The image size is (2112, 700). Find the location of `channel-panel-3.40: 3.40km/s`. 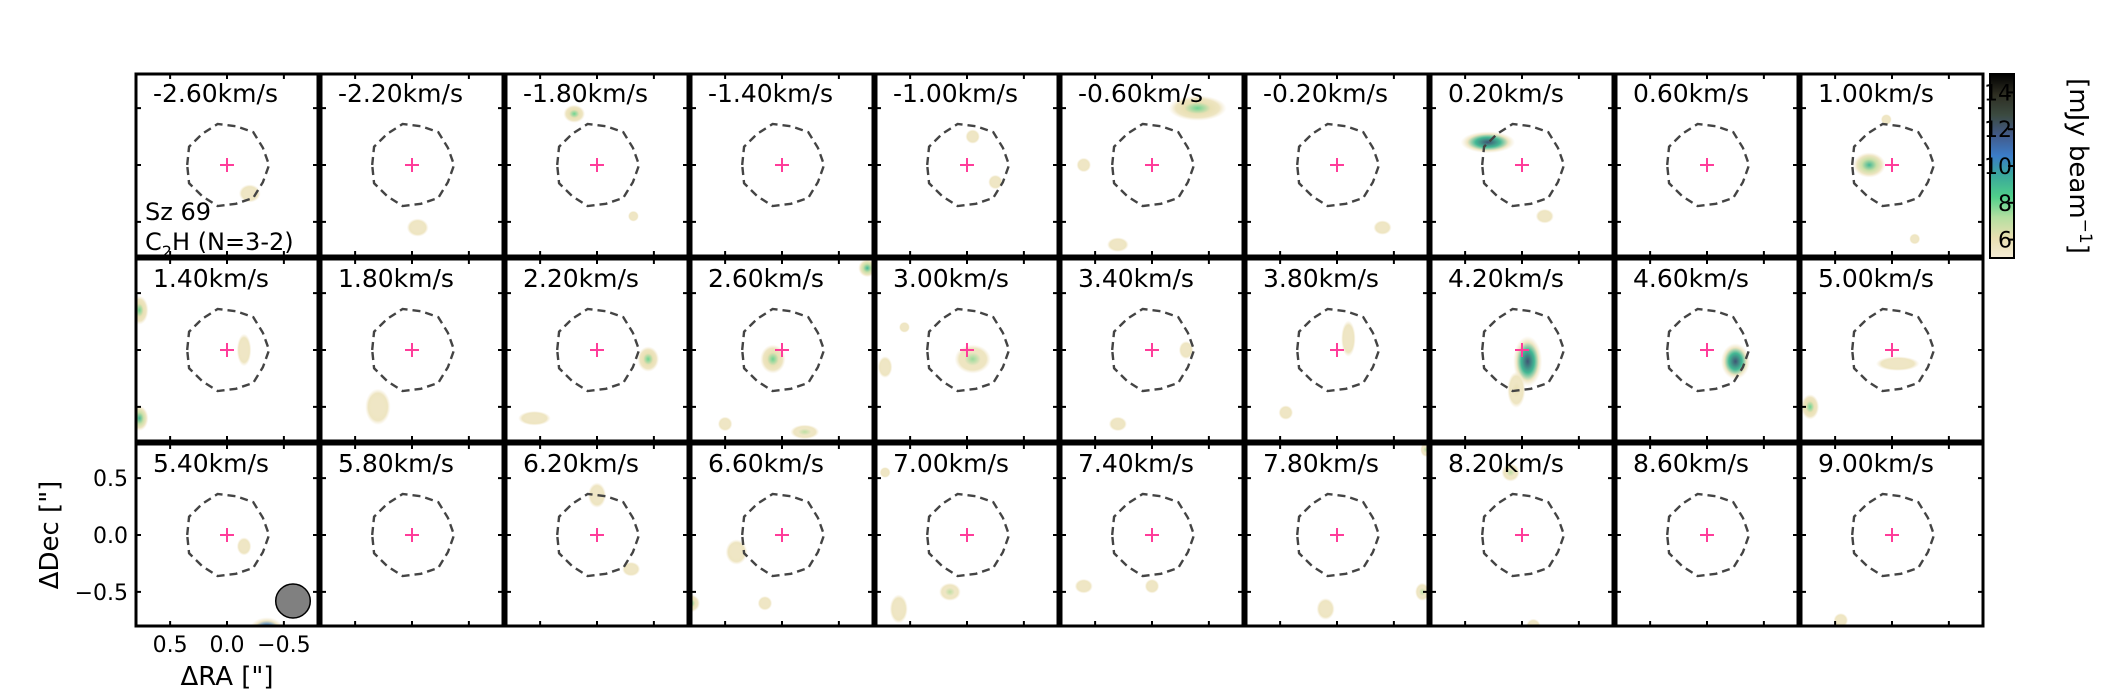

channel-panel-3.40: 3.40km/s is located at coordinates (1152, 350).